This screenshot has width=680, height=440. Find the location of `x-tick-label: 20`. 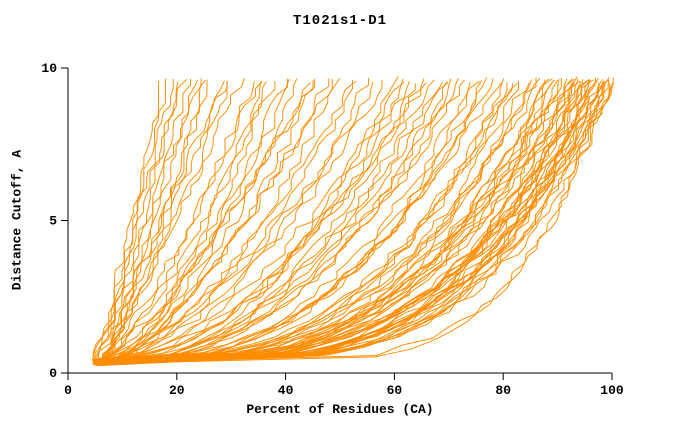

x-tick-label: 20 is located at coordinates (177, 390).